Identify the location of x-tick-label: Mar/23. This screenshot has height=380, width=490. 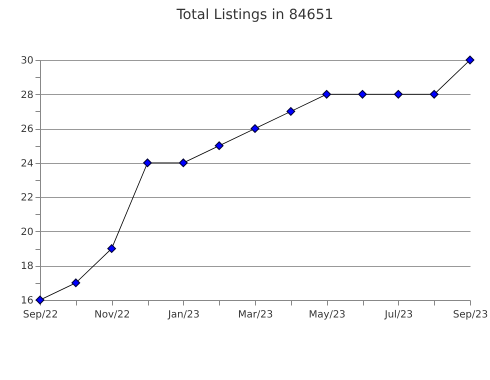
(255, 315).